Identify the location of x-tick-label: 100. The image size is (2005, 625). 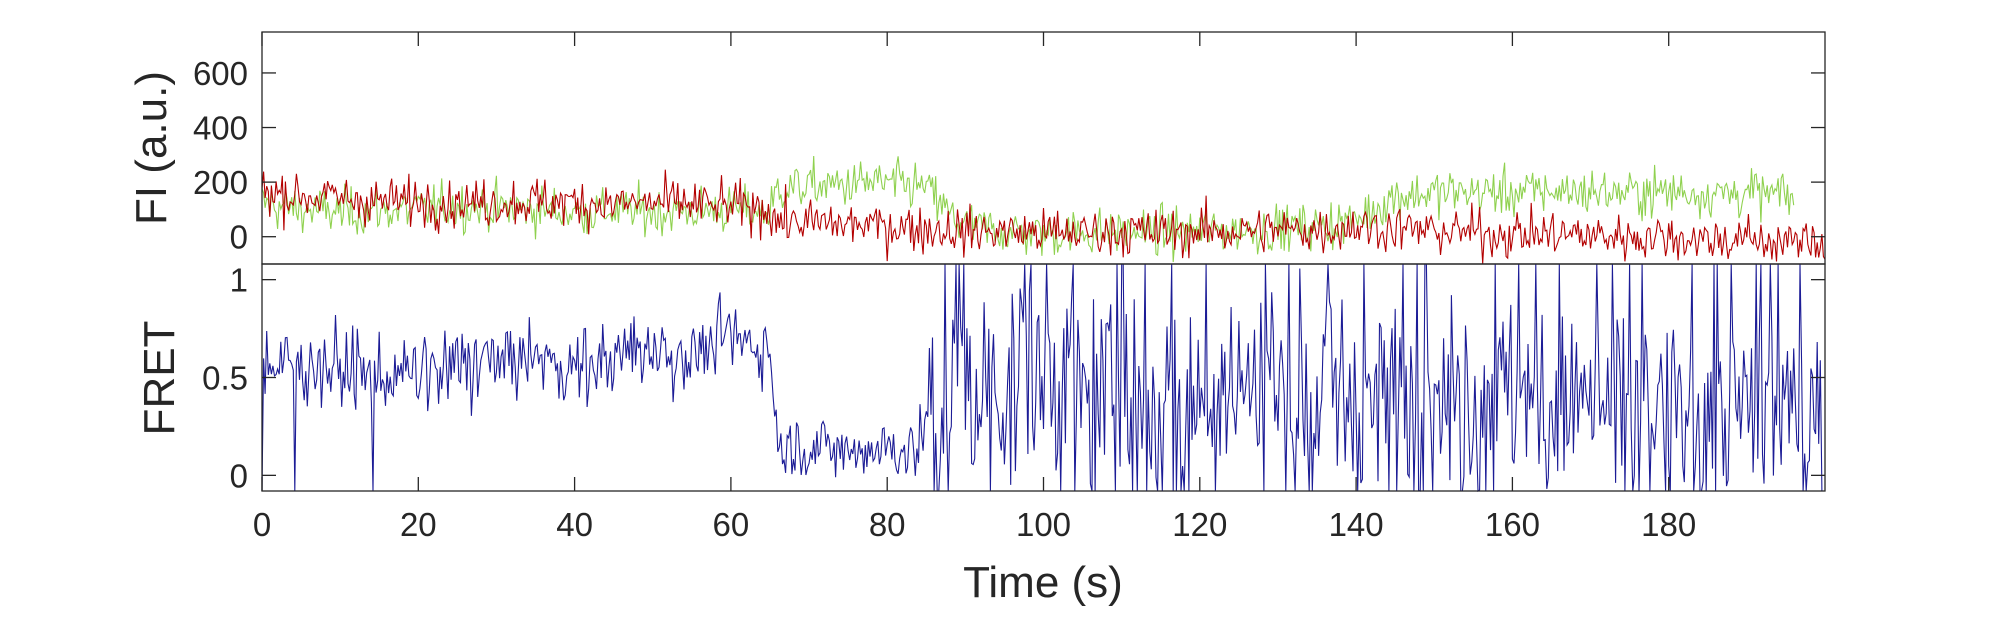
(1043, 524).